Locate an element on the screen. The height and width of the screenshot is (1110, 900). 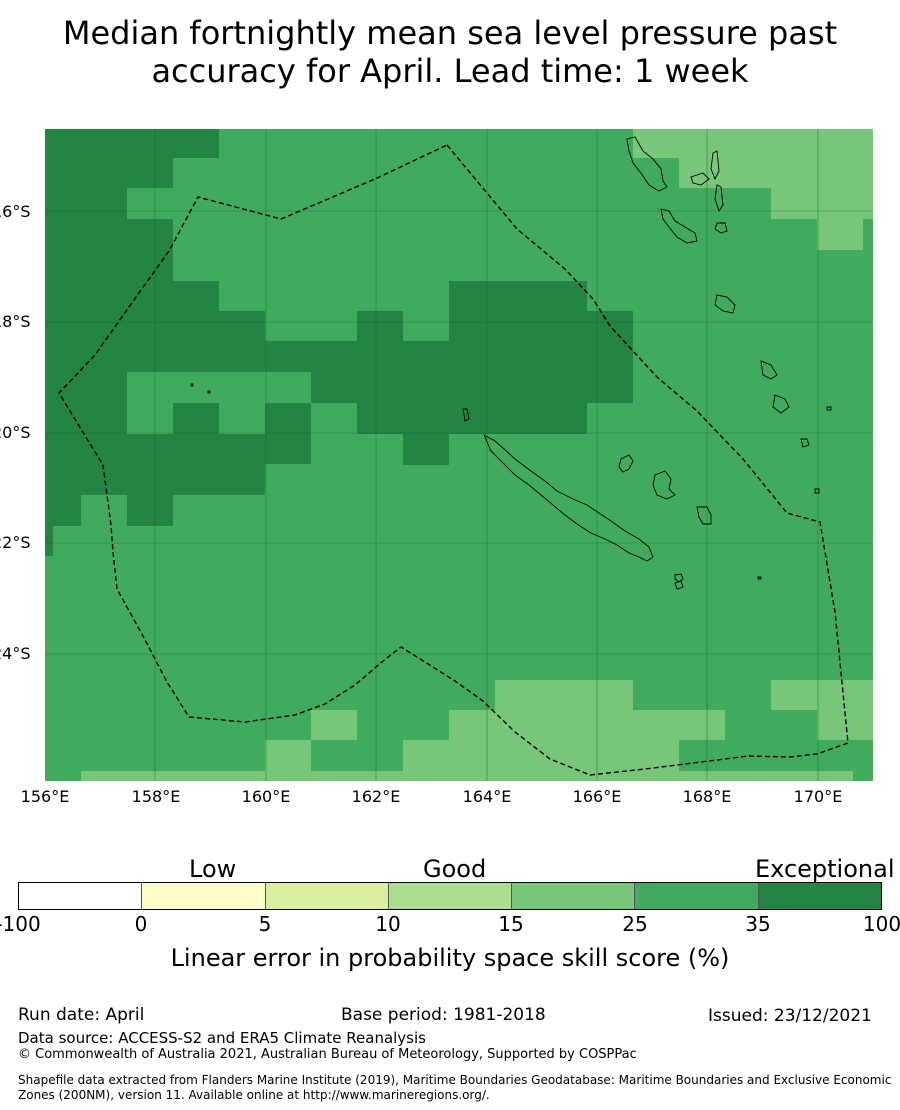
matthew-islet is located at coordinates (679, 585).